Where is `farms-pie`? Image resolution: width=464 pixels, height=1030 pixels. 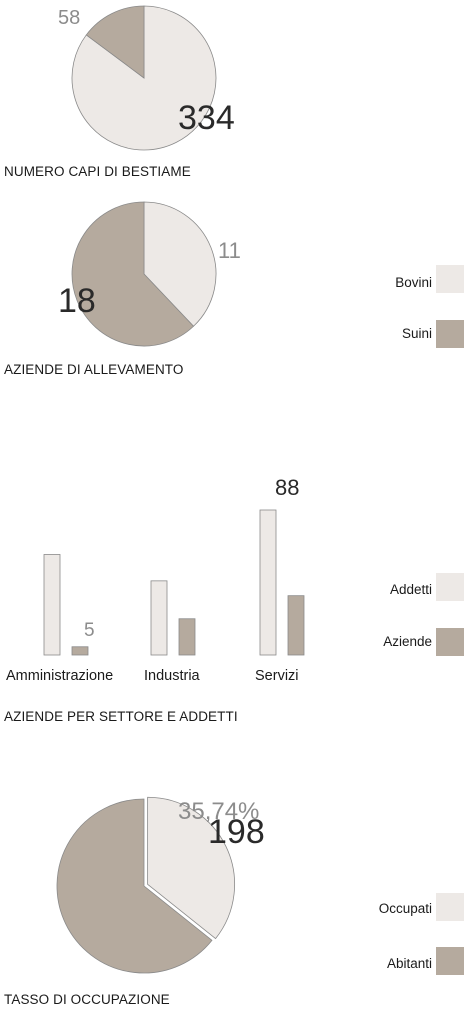
farms-pie is located at coordinates (144, 274).